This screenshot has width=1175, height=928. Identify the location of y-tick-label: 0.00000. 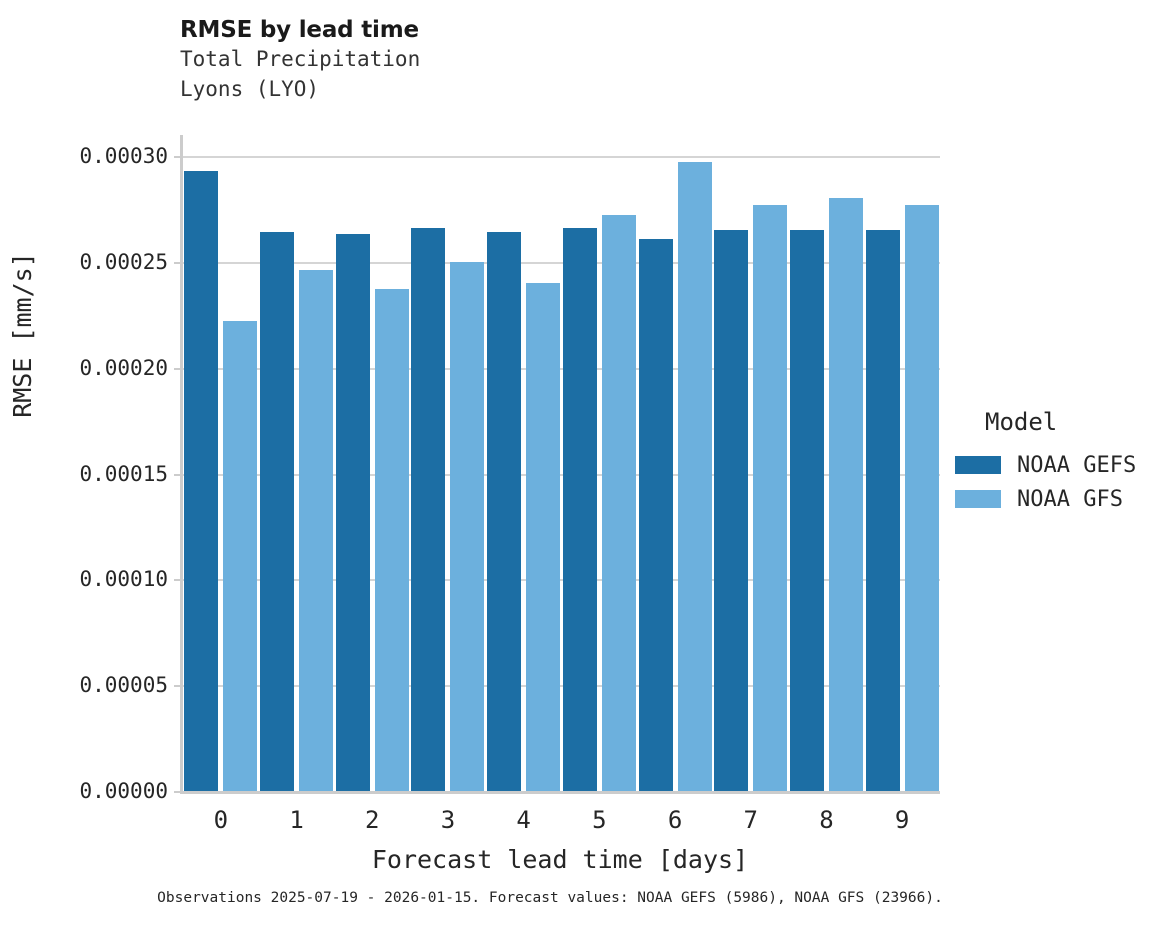
(123, 791).